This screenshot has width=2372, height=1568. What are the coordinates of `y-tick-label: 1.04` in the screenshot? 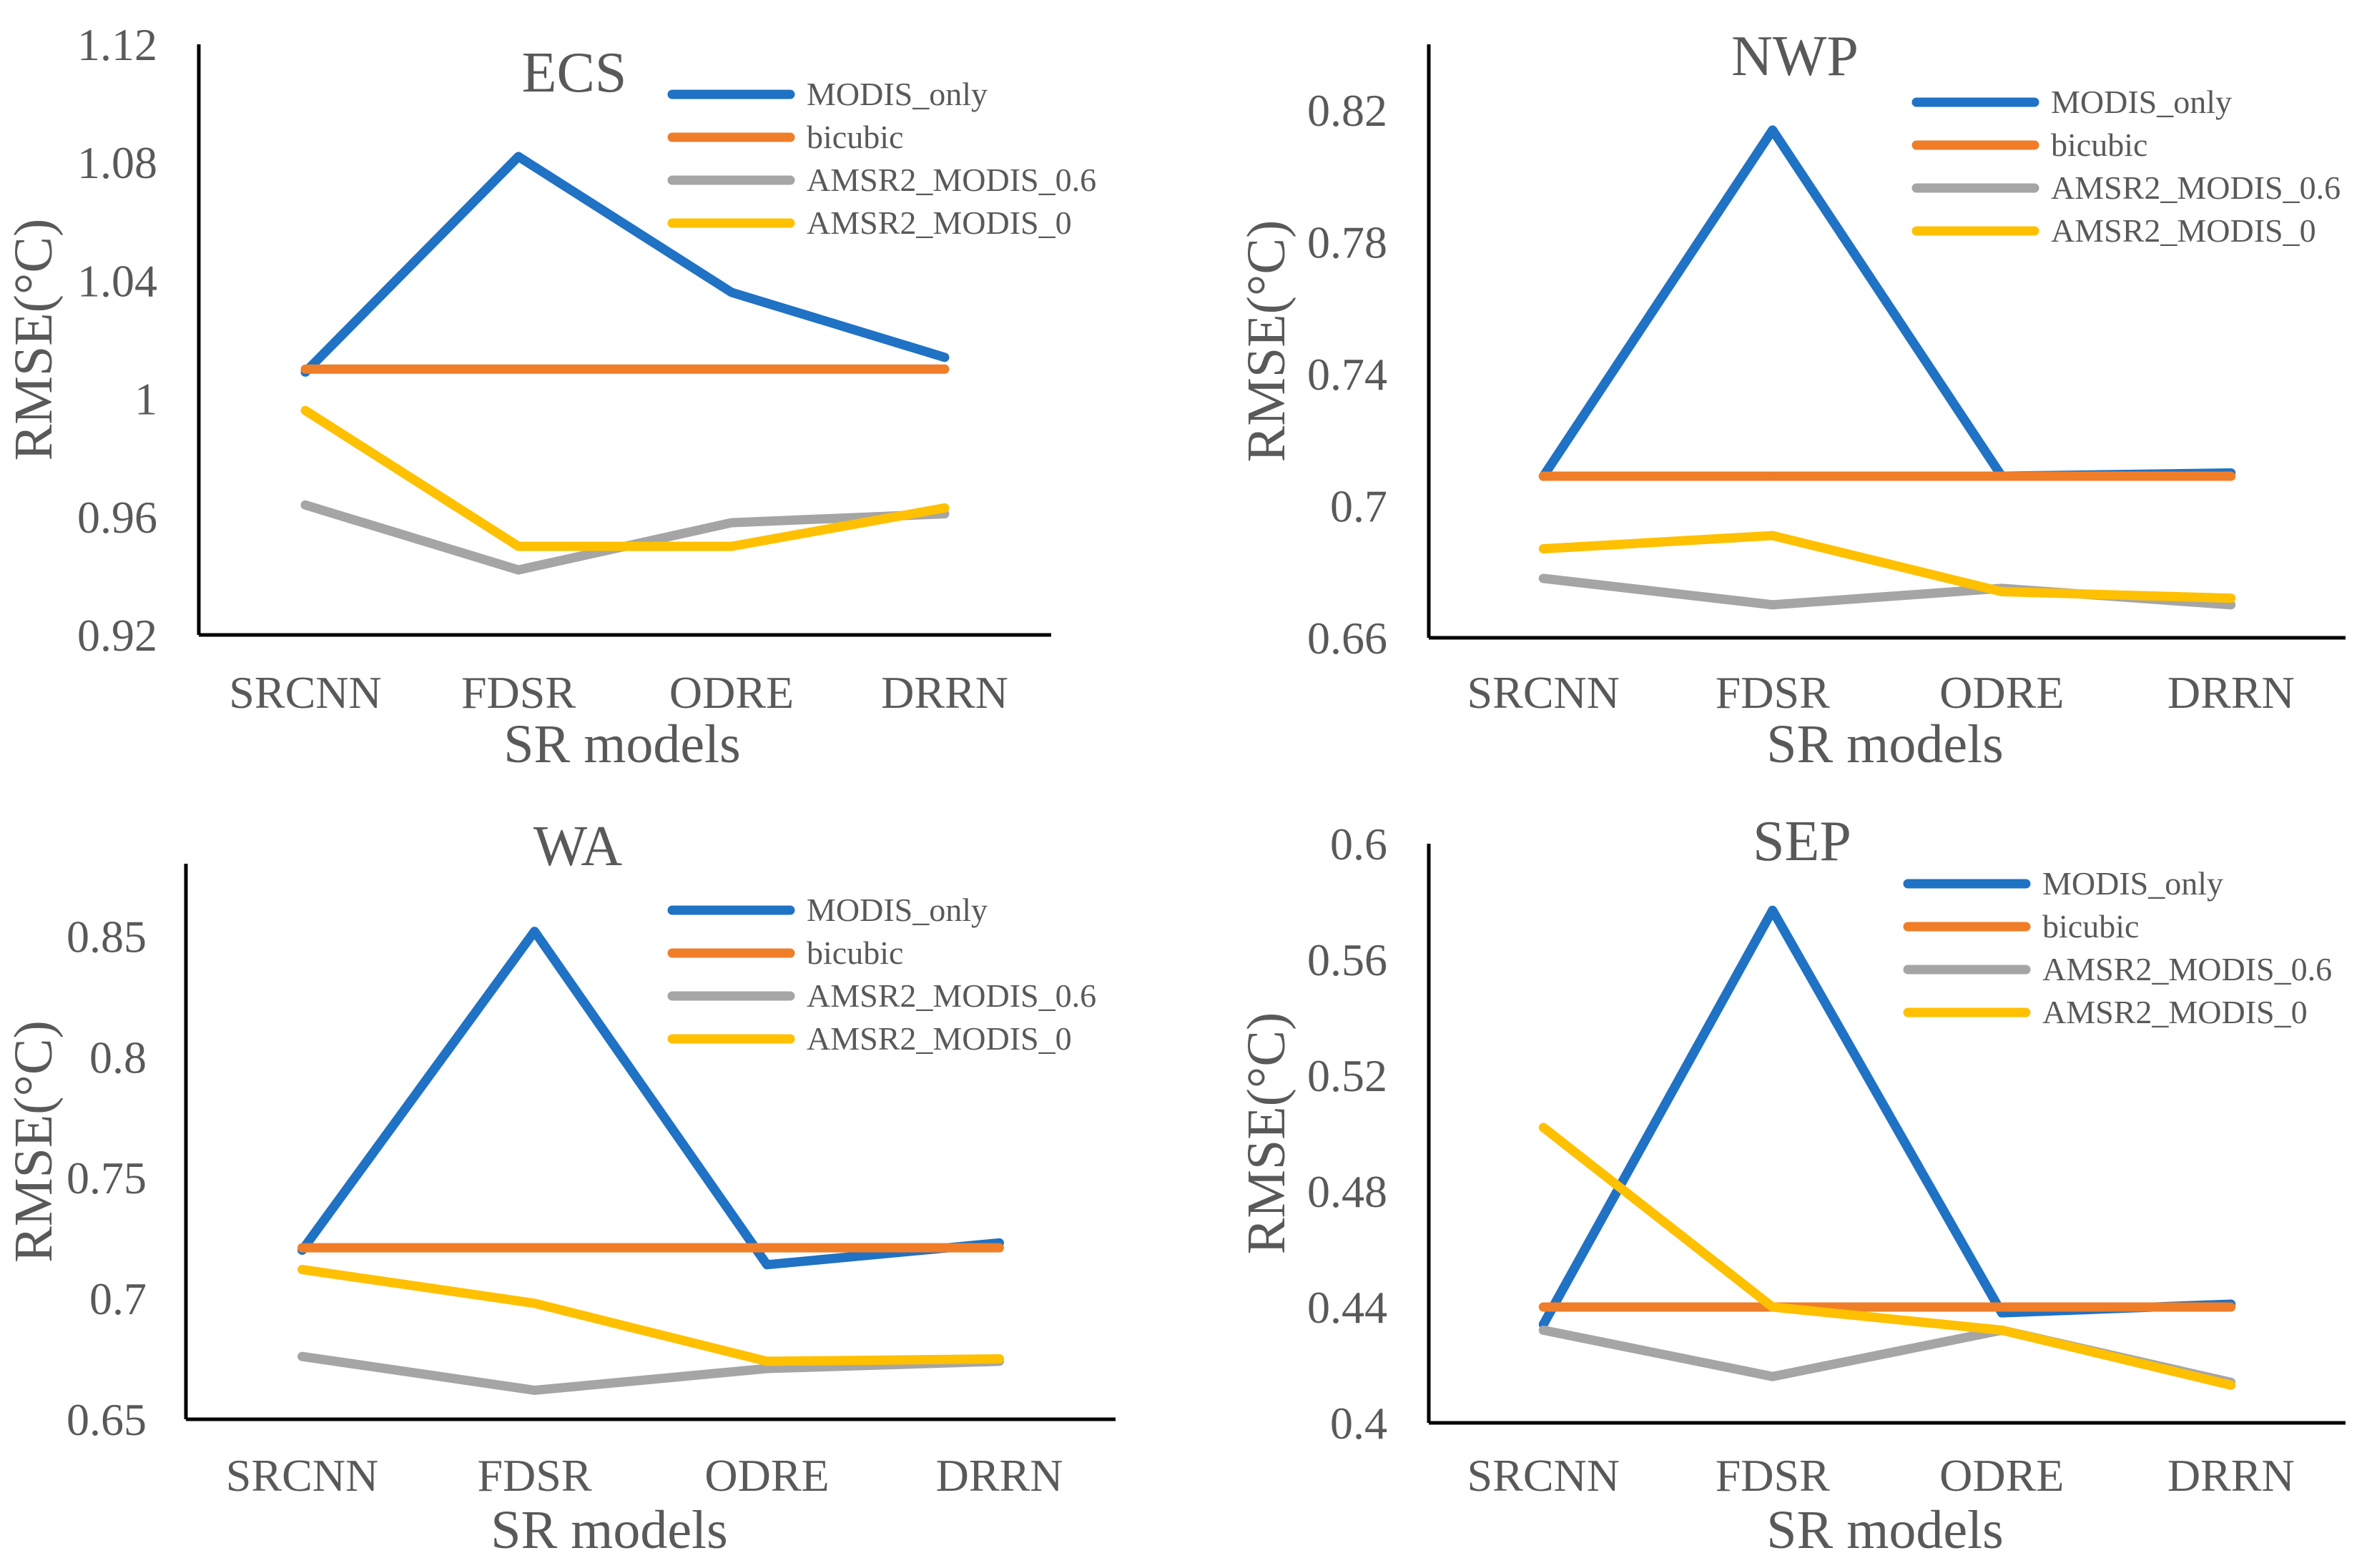 It's located at (117, 280).